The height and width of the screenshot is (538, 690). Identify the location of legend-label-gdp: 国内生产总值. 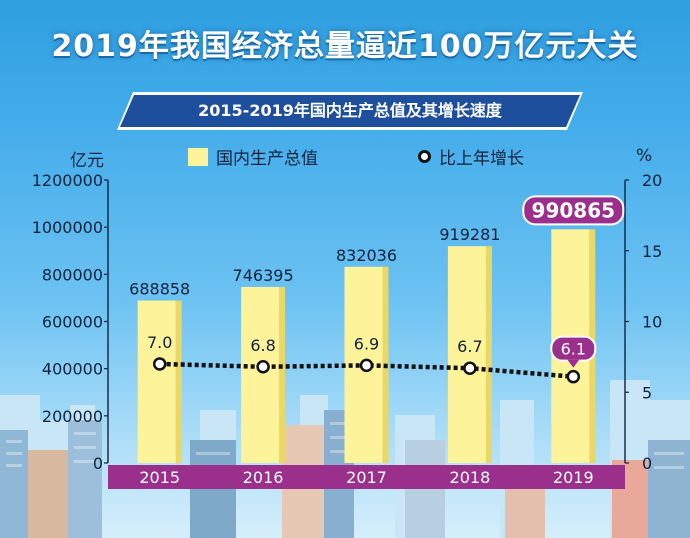
(267, 159).